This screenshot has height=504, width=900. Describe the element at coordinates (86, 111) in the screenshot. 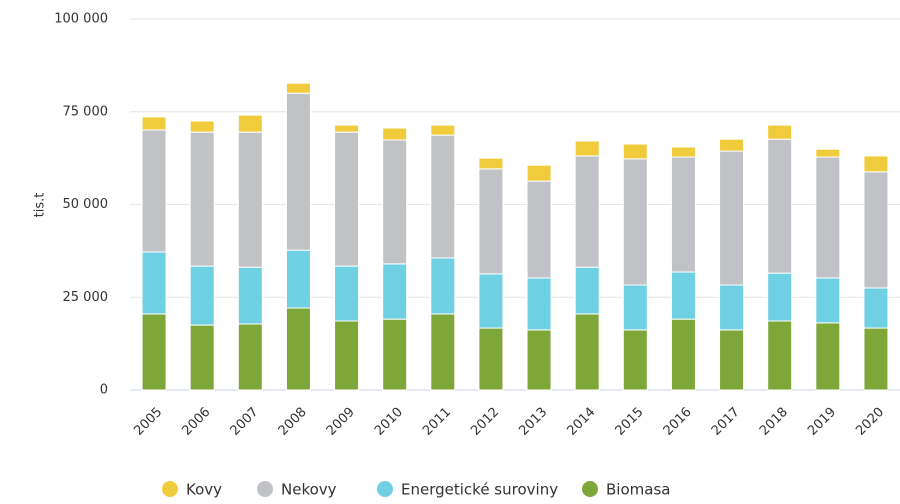

I see `y-tick-label: 75 000` at that location.